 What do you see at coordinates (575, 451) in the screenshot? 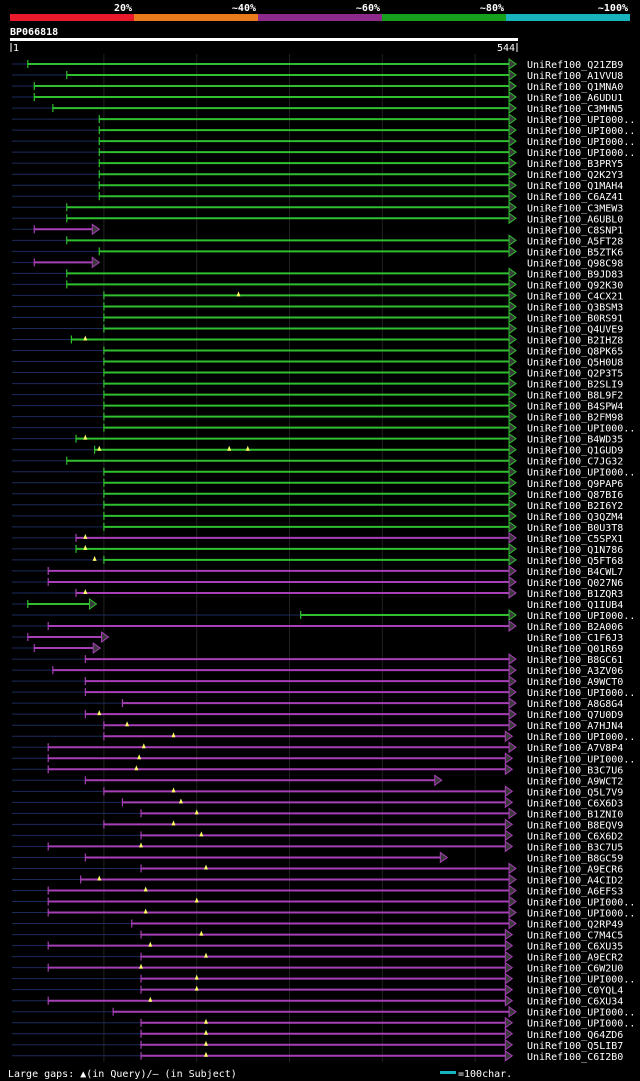
I see `hit-label: UniRef100_Q1GUD9` at bounding box center [575, 451].